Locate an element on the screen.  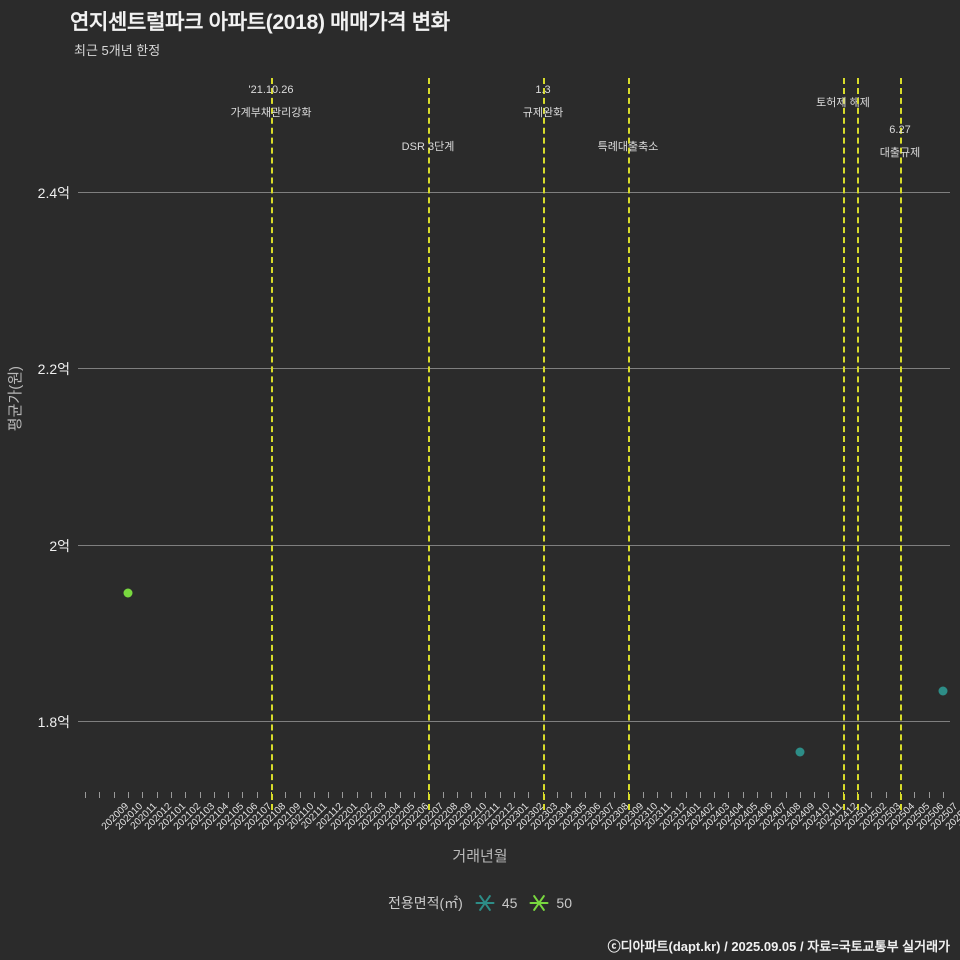
event-label: 대출규제 is located at coordinates (900, 153).